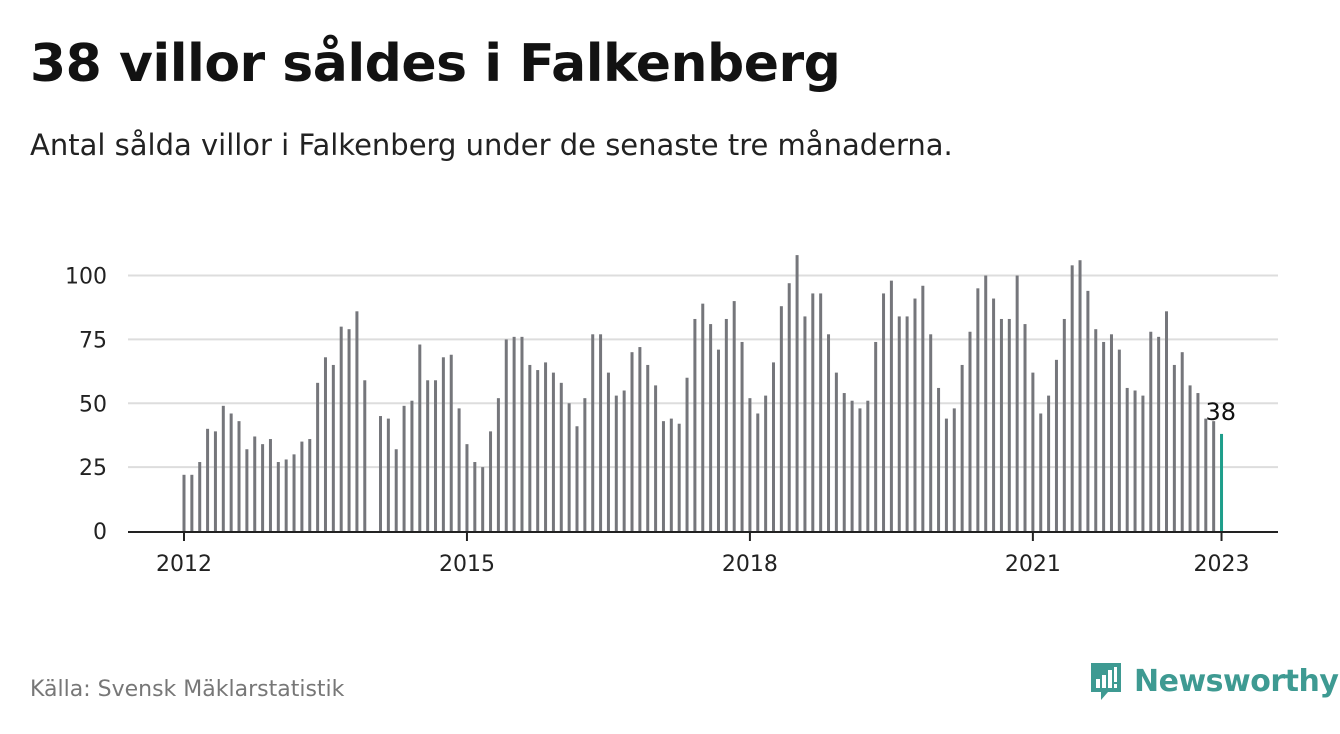  Describe the element at coordinates (187, 689) in the screenshot. I see `source-note: Källa: Svensk Mäklarstatistik` at that location.